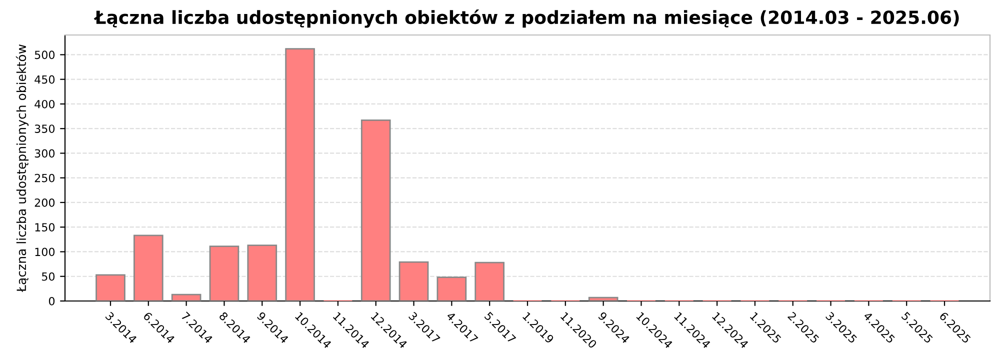  I want to click on y-tick-label: 0, so click(51, 301).